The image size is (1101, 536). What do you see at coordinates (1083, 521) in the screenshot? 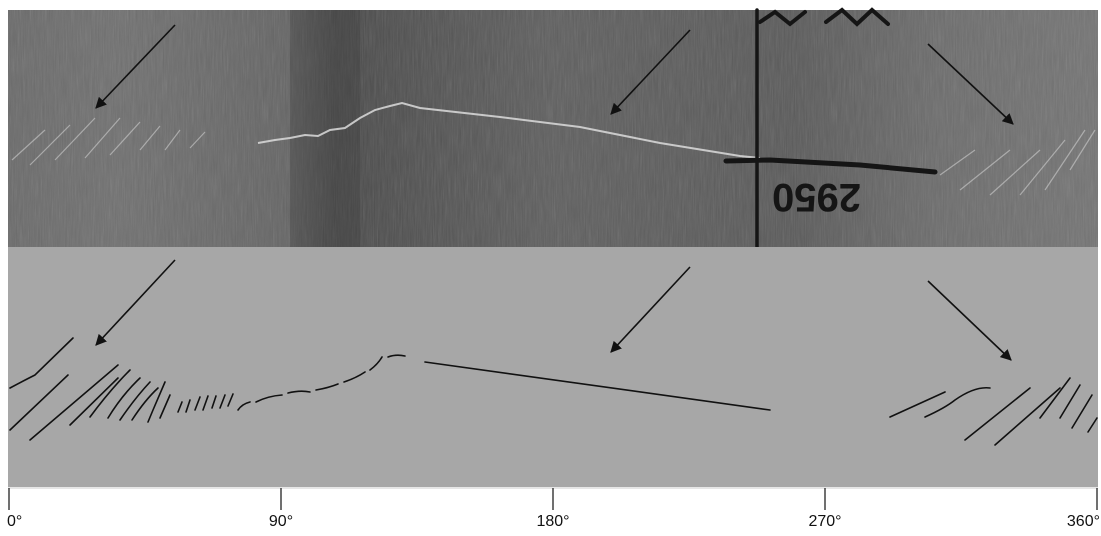
I see `azimuth-tick-label: 360°` at bounding box center [1083, 521].